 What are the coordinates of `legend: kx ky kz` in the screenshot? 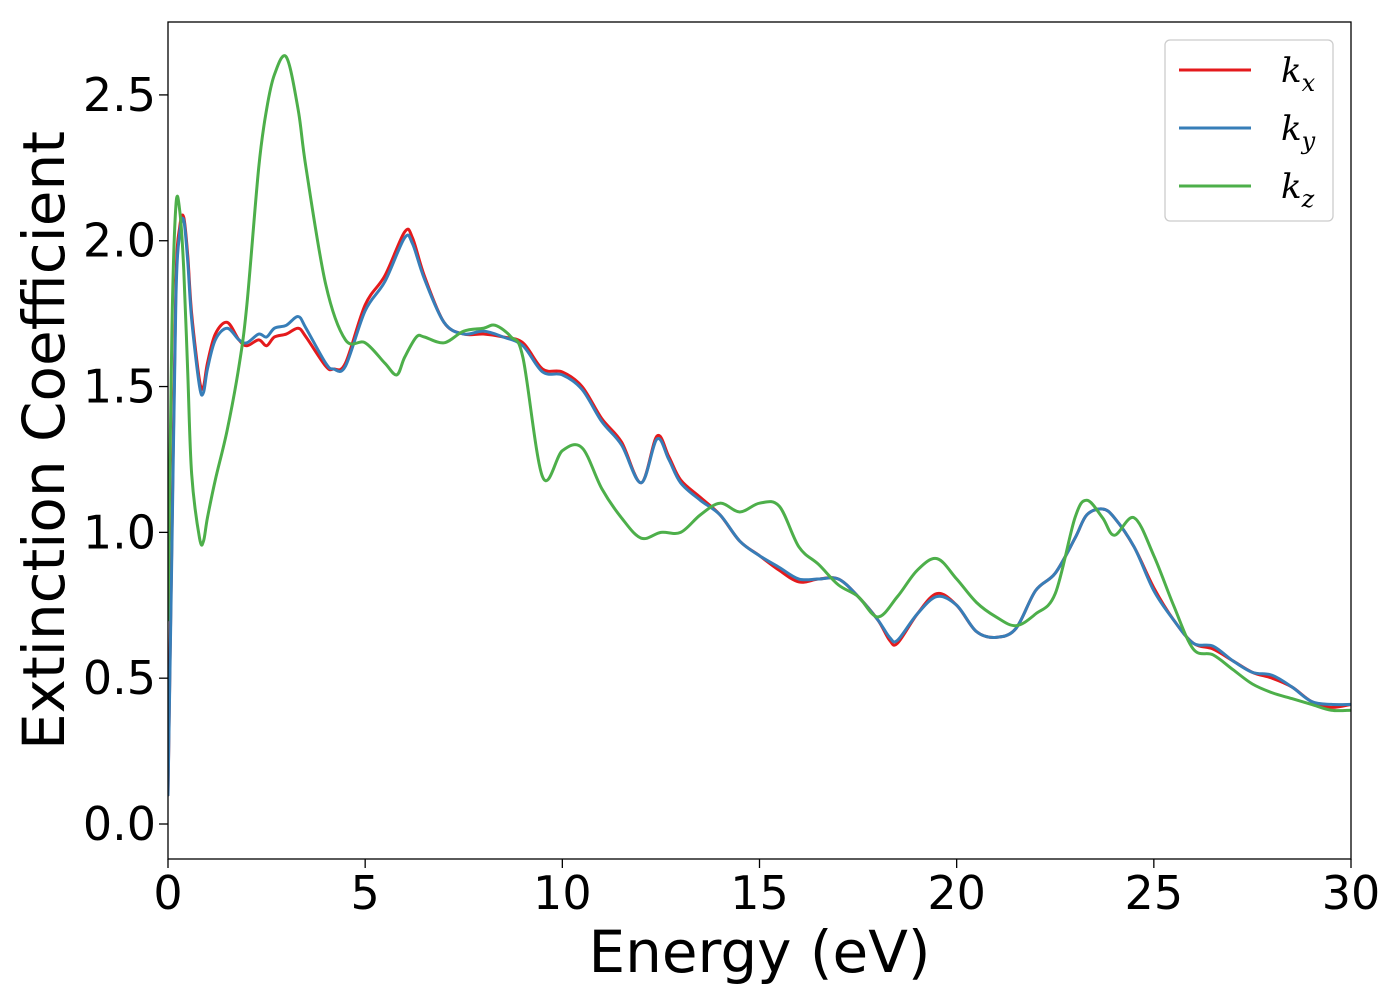 It's located at (1249, 130).